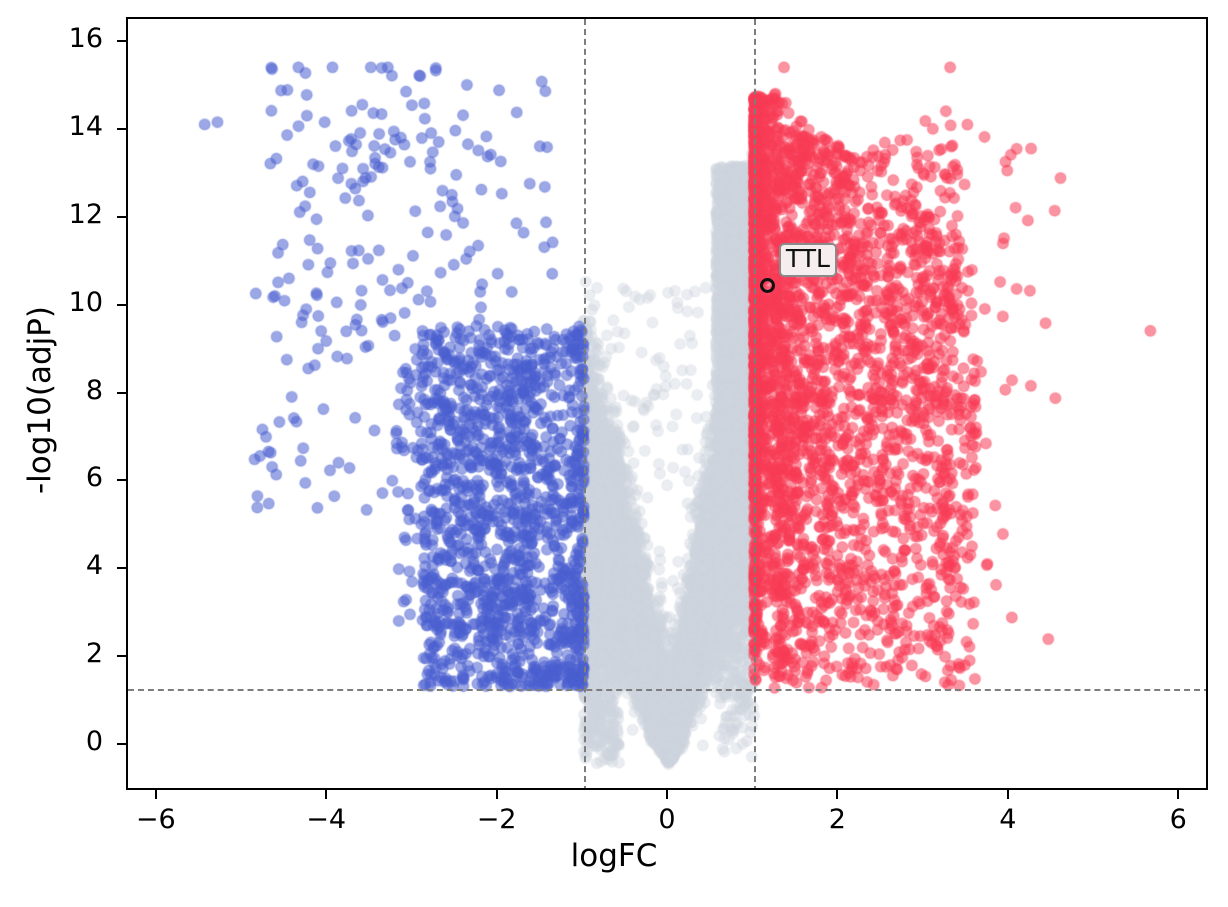 The width and height of the screenshot is (1228, 907). What do you see at coordinates (326, 819) in the screenshot?
I see `x-tick-label: −4` at bounding box center [326, 819].